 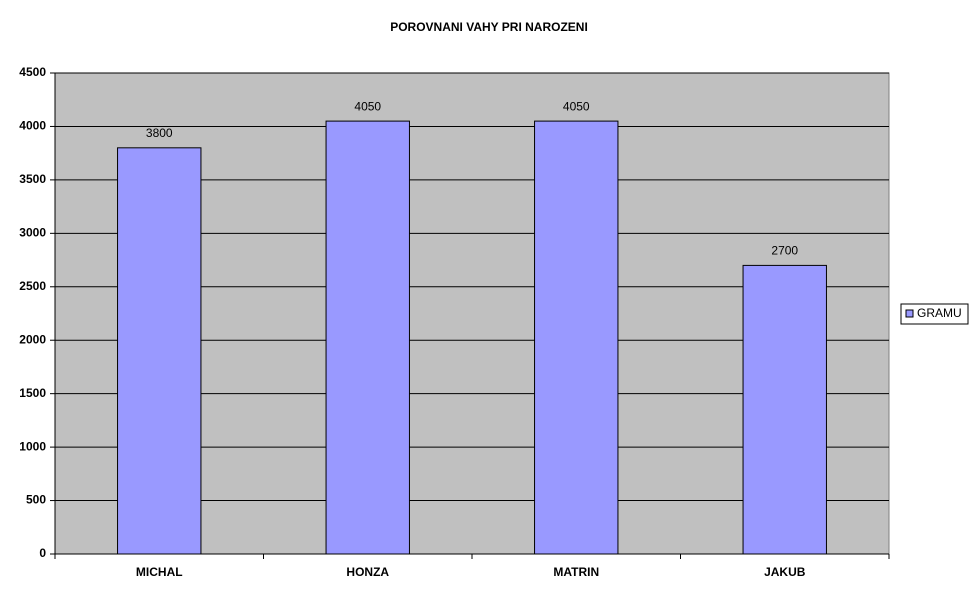 I want to click on y-tick-label: 4000, so click(x=32, y=126).